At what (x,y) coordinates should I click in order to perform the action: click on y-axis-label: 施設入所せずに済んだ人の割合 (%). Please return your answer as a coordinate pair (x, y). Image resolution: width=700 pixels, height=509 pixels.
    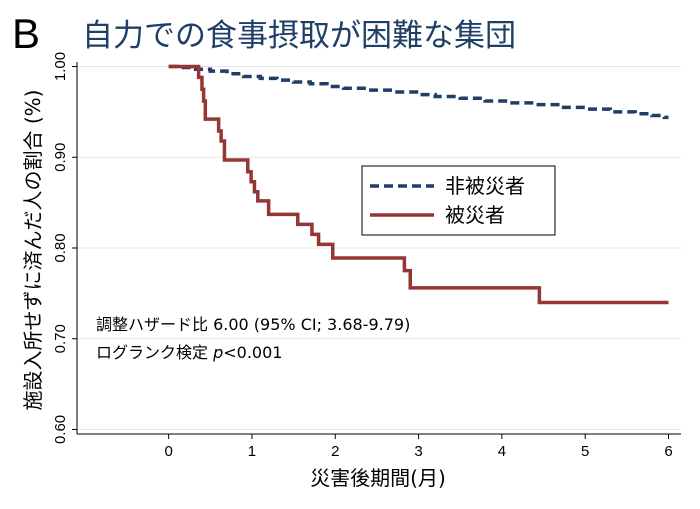
    Looking at the image, I should click on (33, 250).